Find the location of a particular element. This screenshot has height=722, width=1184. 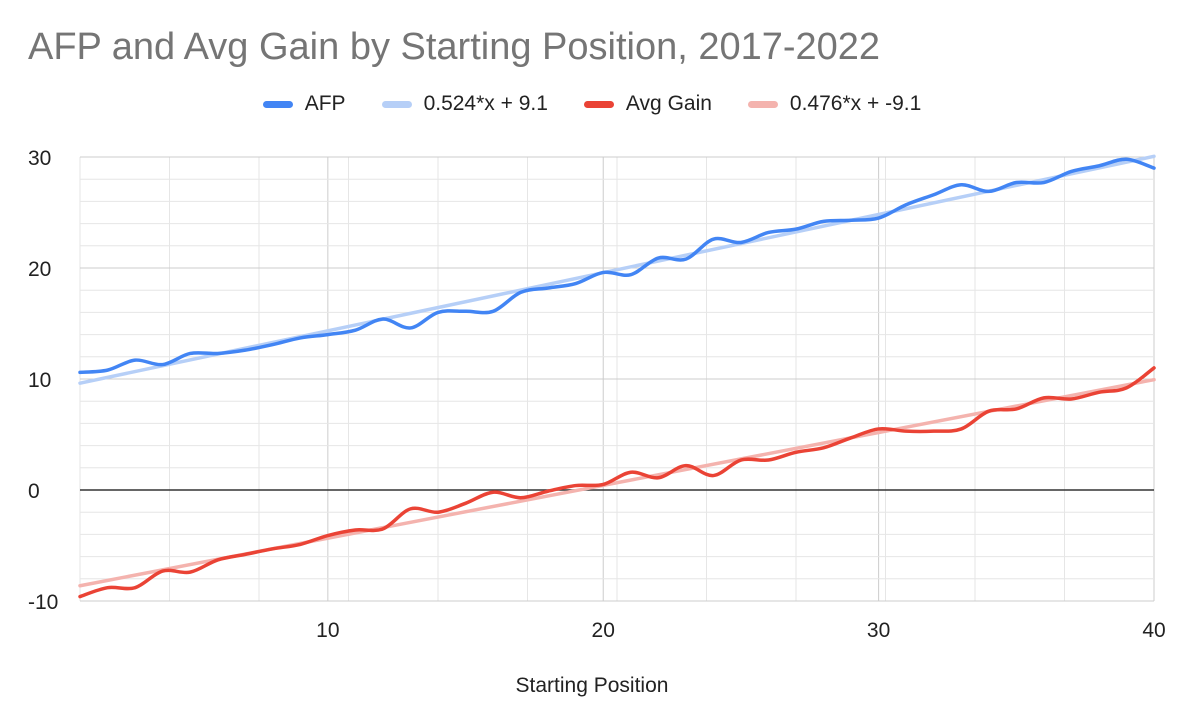

legend-swatch-afp-trend is located at coordinates (396, 104).